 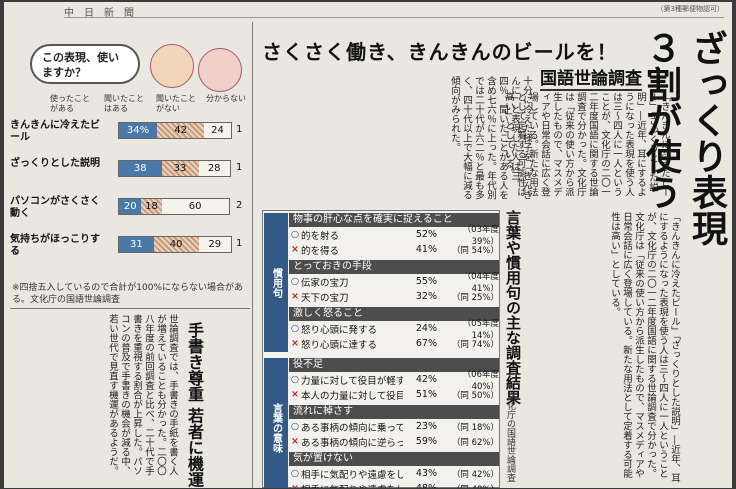 I want to click on bar-remainder: 2, so click(x=239, y=205).